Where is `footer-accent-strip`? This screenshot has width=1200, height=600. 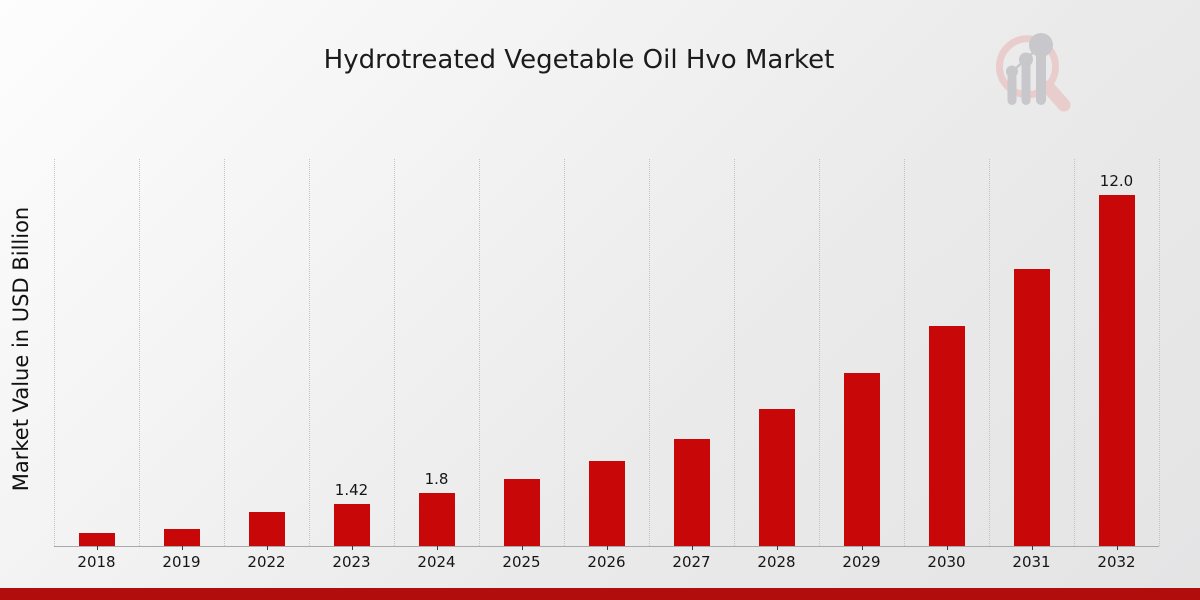 footer-accent-strip is located at coordinates (600, 594).